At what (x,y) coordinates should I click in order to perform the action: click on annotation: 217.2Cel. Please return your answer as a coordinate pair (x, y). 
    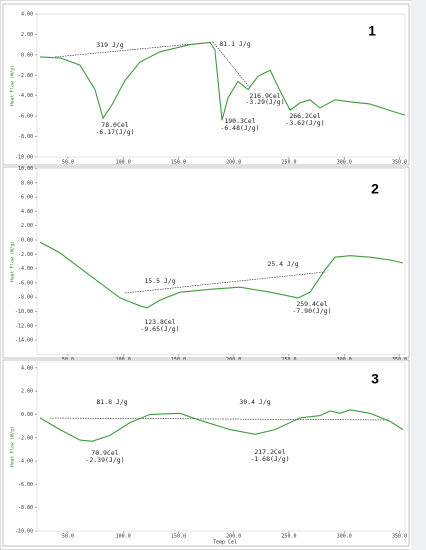
    Looking at the image, I should click on (269, 452).